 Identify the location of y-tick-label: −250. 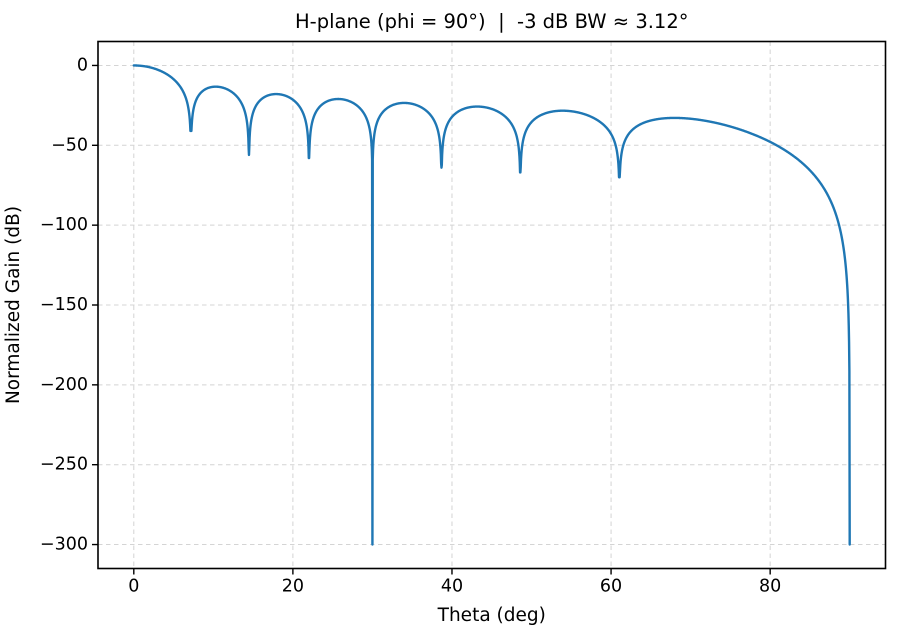
(64, 465).